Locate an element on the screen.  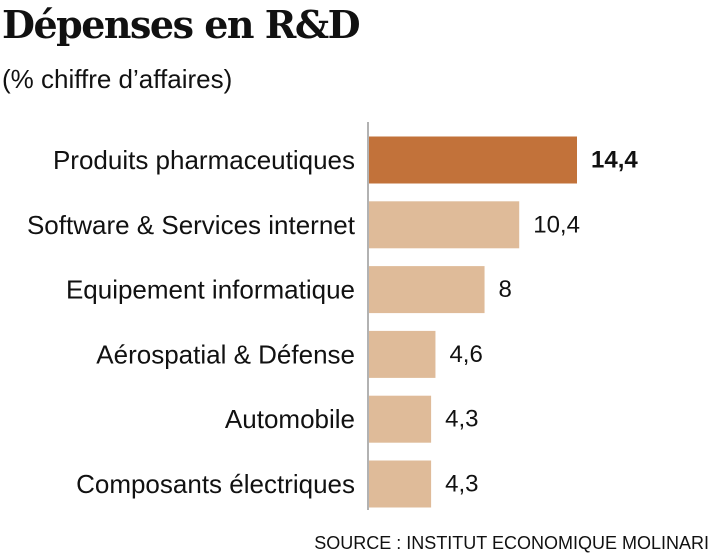
value-label: 8 is located at coordinates (505, 289).